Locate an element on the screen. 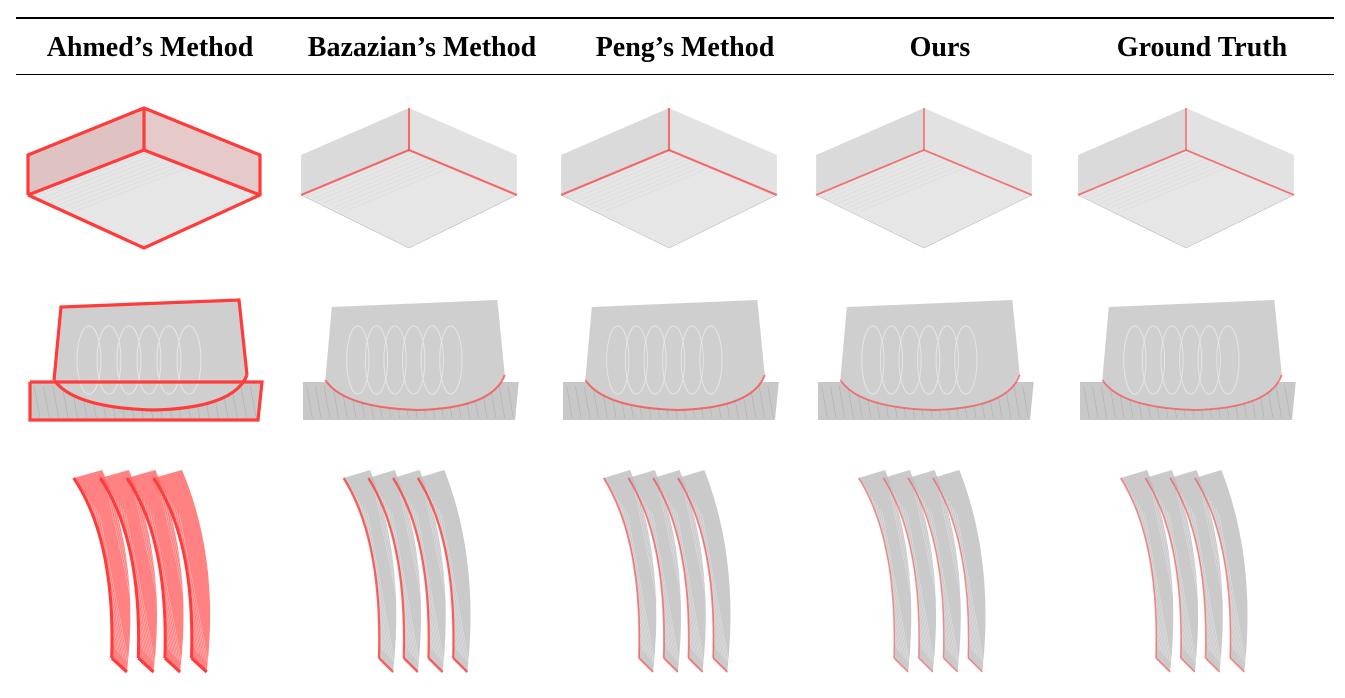 This screenshot has width=1345, height=698. cylinder-cloud is located at coordinates (146, 360).